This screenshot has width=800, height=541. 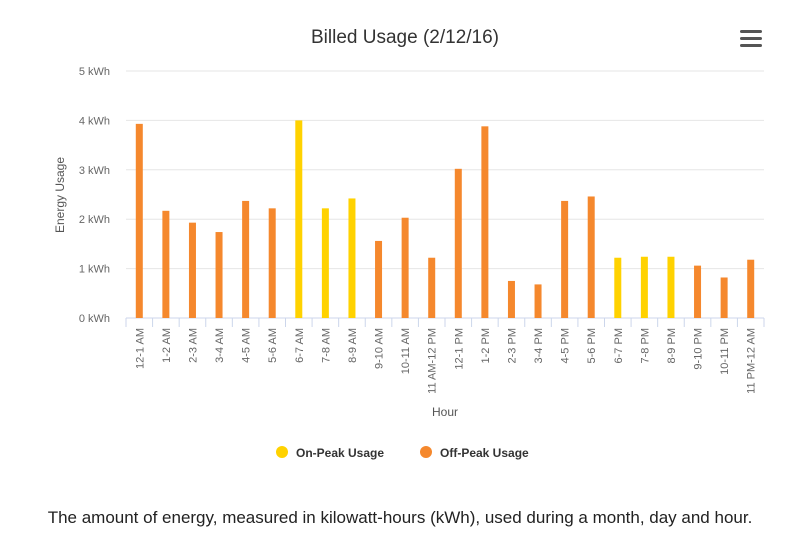 I want to click on y-axis-title: Energy Usage, so click(x=60, y=195).